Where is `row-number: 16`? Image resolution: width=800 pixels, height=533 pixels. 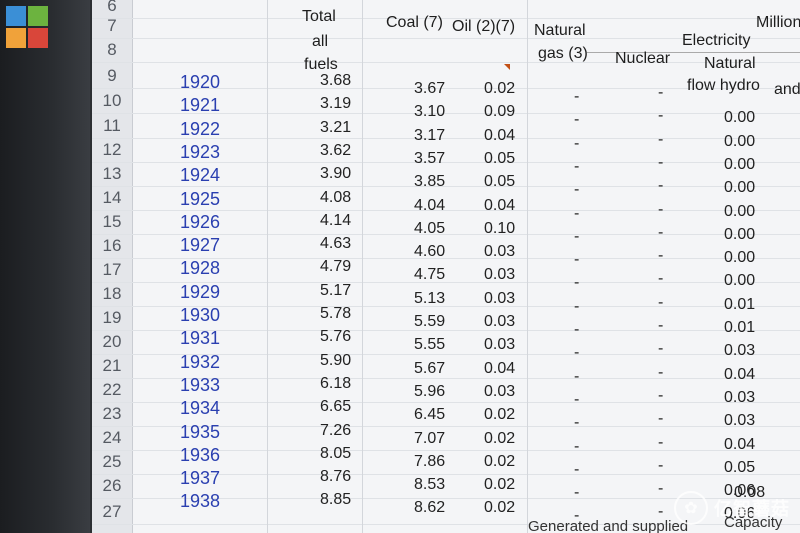
row-number: 16 is located at coordinates (112, 245).